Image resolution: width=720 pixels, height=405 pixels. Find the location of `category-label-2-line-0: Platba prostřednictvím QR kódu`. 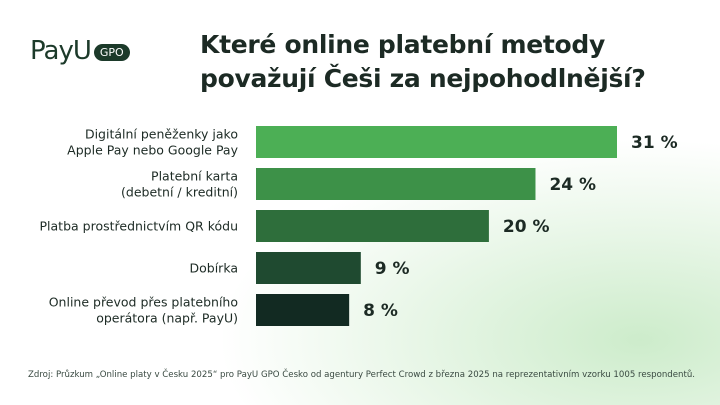

category-label-2-line-0: Platba prostřednictvím QR kódu is located at coordinates (139, 226).